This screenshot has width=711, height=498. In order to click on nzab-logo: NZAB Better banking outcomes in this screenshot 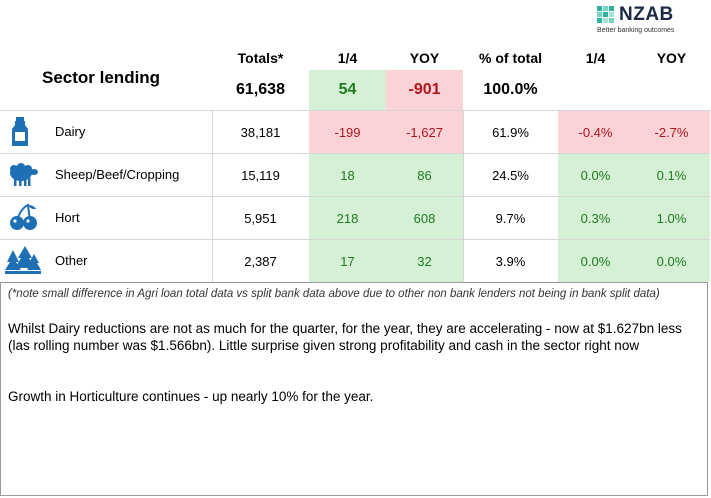, I will do `click(652, 22)`.